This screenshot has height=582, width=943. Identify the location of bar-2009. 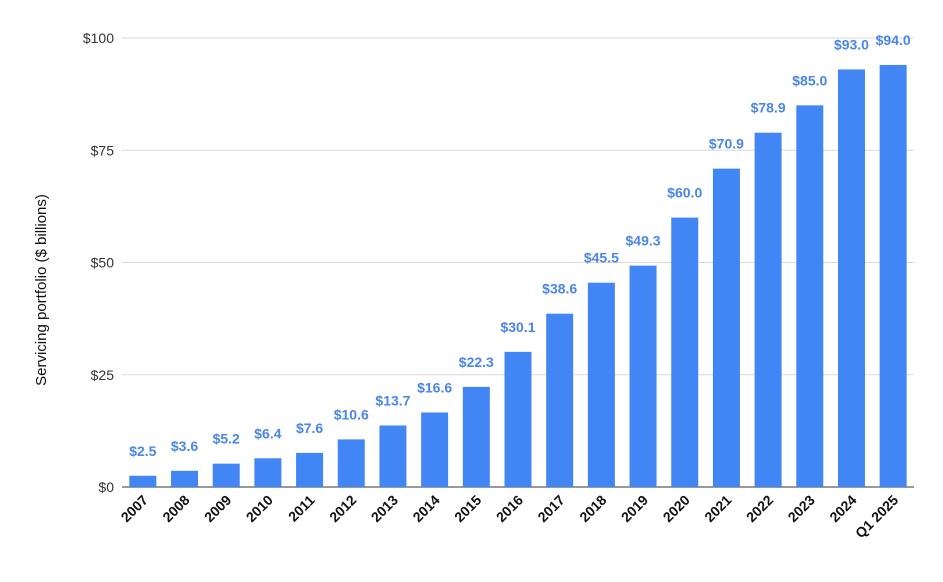
(226, 475).